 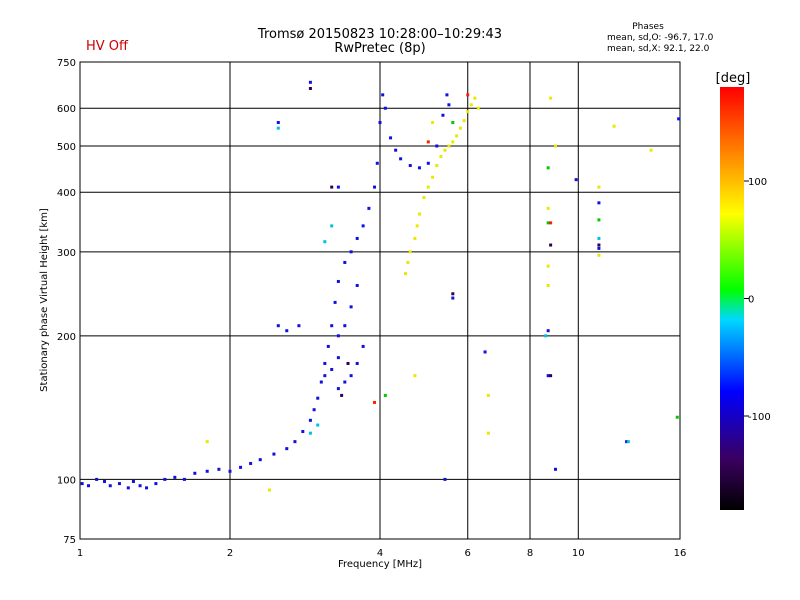 What do you see at coordinates (648, 27) in the screenshot?
I see `phase-stats-heading: Phases` at bounding box center [648, 27].